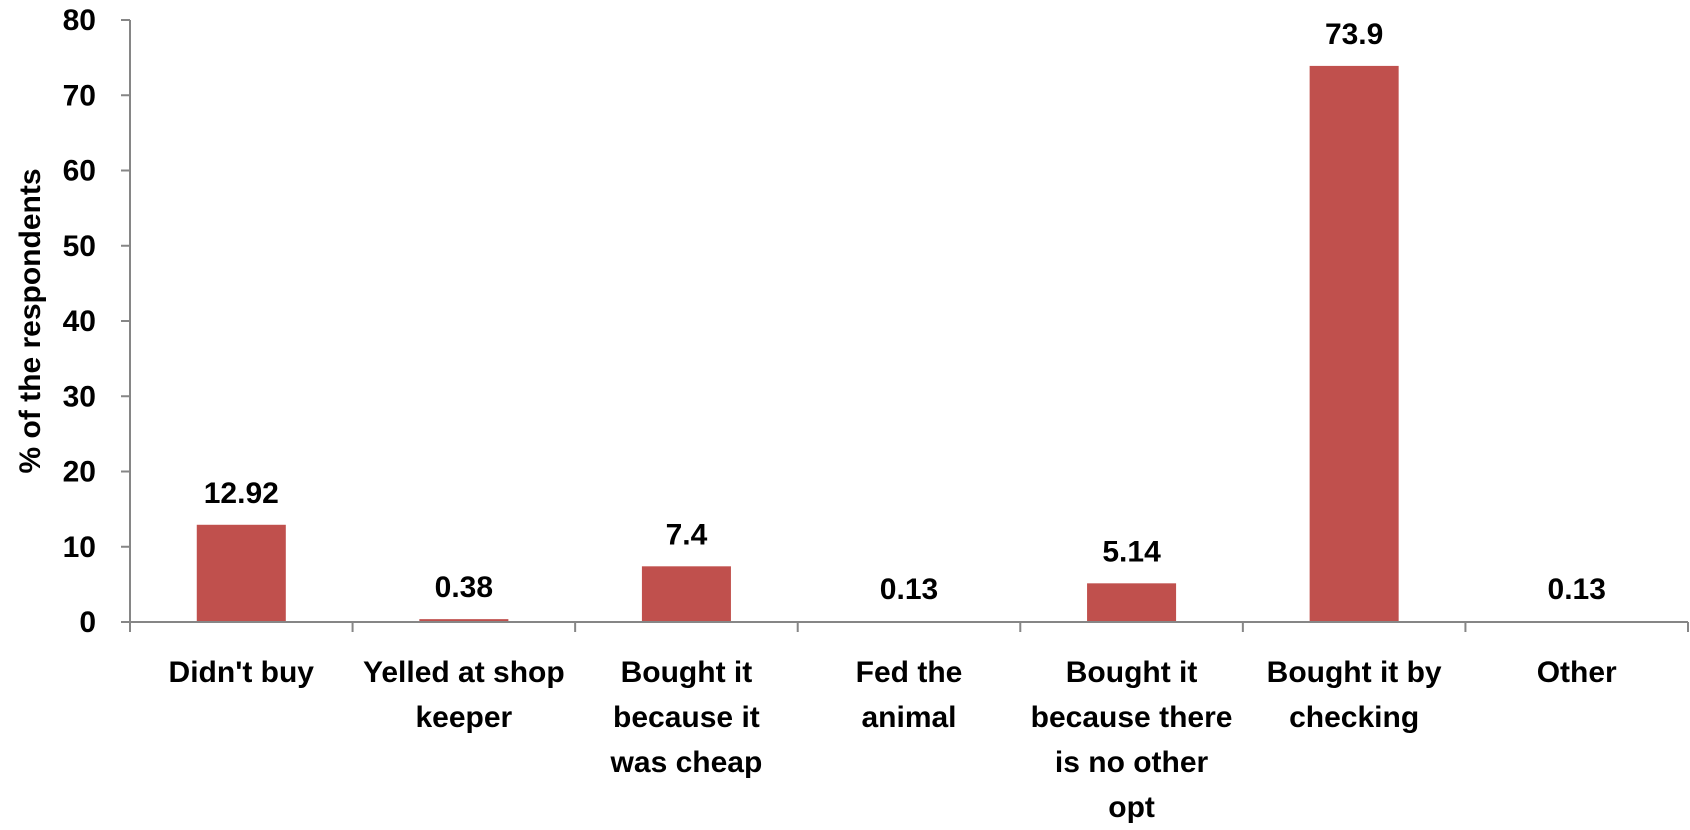 The height and width of the screenshot is (830, 1690). I want to click on bar-value-label: 12.92, so click(241, 493).